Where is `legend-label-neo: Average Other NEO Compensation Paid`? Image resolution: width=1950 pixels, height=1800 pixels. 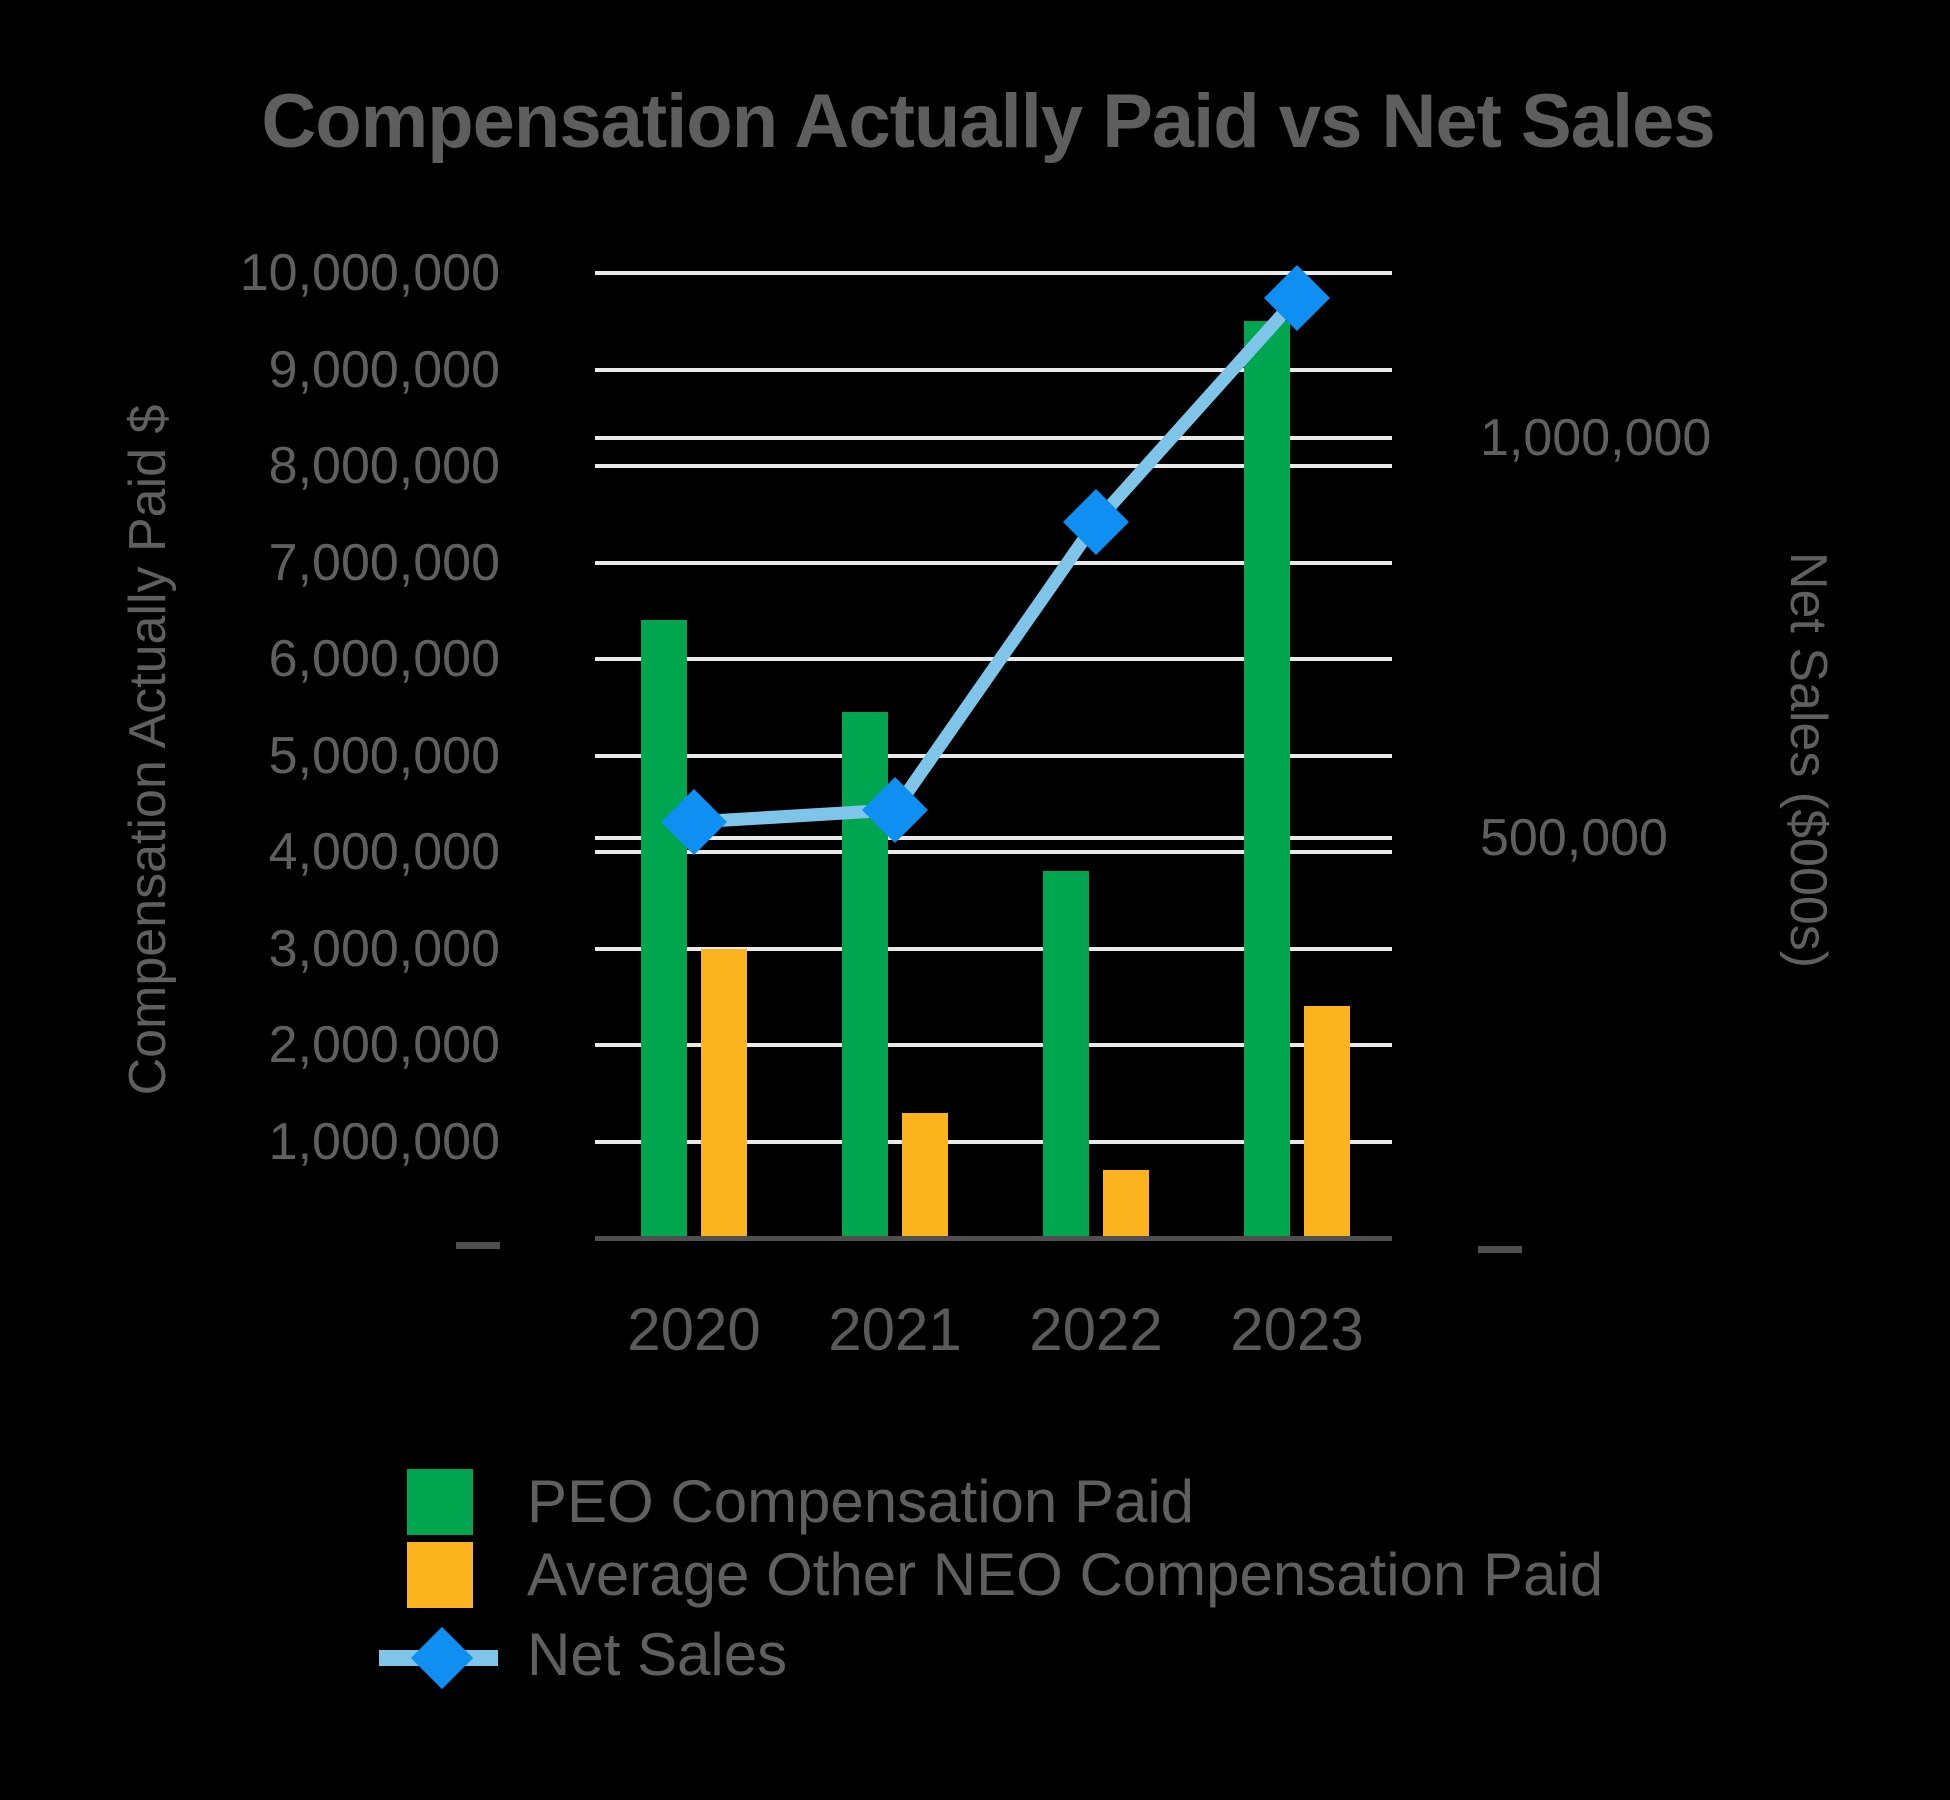
legend-label-neo: Average Other NEO Compensation Paid is located at coordinates (1065, 1574).